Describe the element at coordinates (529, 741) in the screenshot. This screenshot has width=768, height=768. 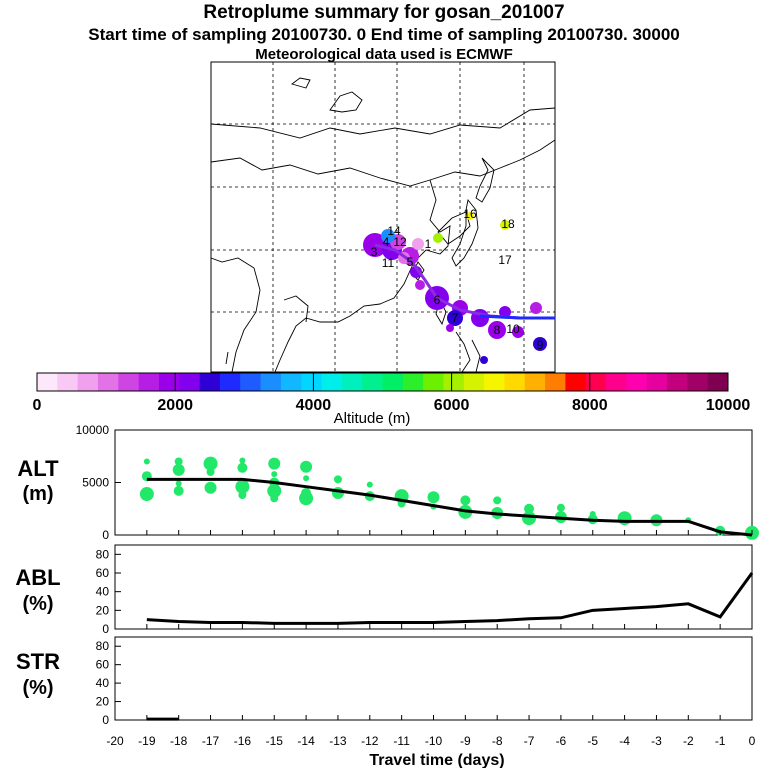
I see `x-tick-label: -7` at that location.